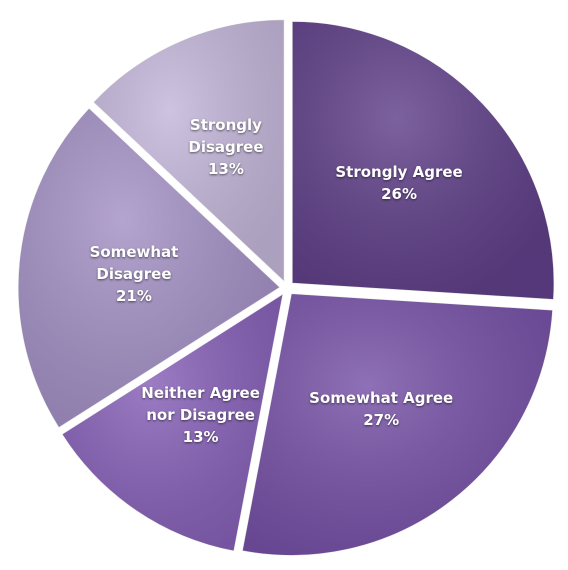  I want to click on slice-label: Strongly Disagree 13%, so click(226, 147).